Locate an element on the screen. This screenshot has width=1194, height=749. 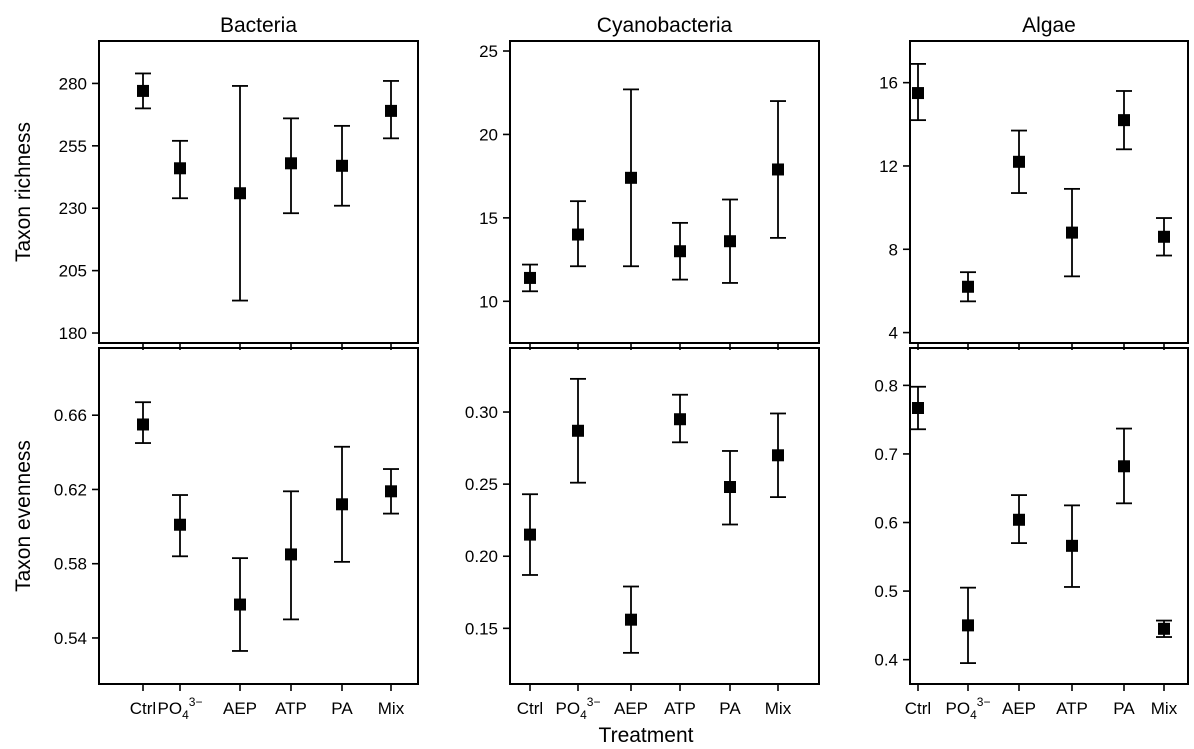
y-tick-label: 0.54 is located at coordinates (70, 638).